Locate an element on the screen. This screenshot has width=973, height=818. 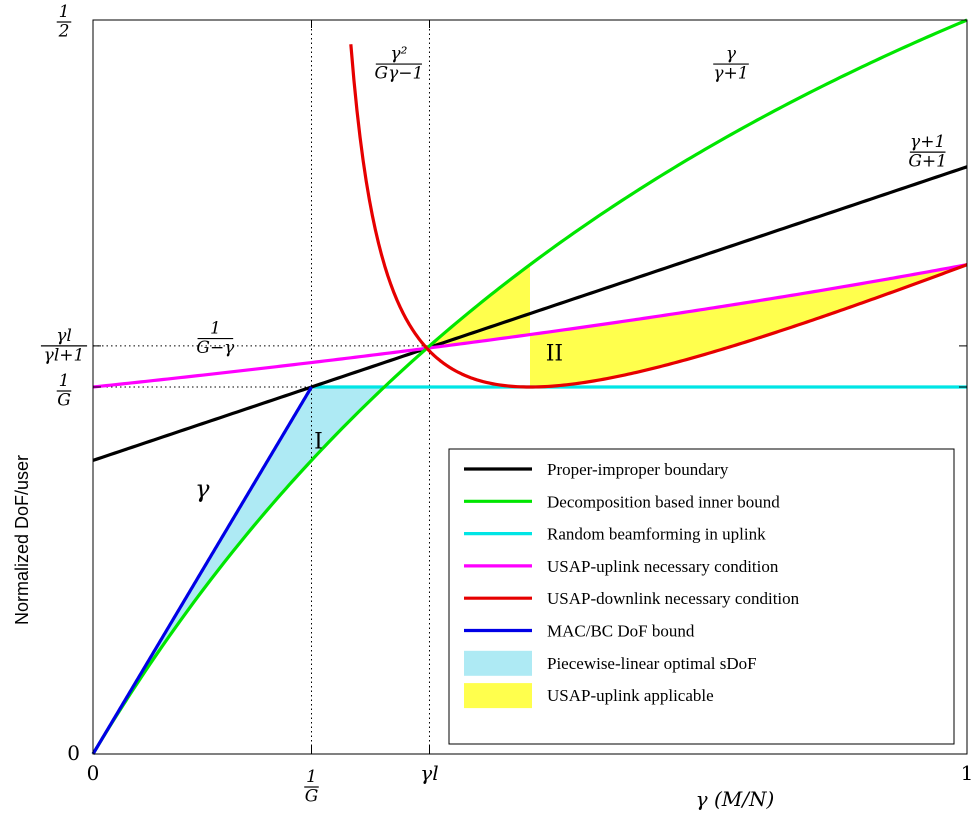
curve-annotation-1-numerator: γ² is located at coordinates (398, 54).